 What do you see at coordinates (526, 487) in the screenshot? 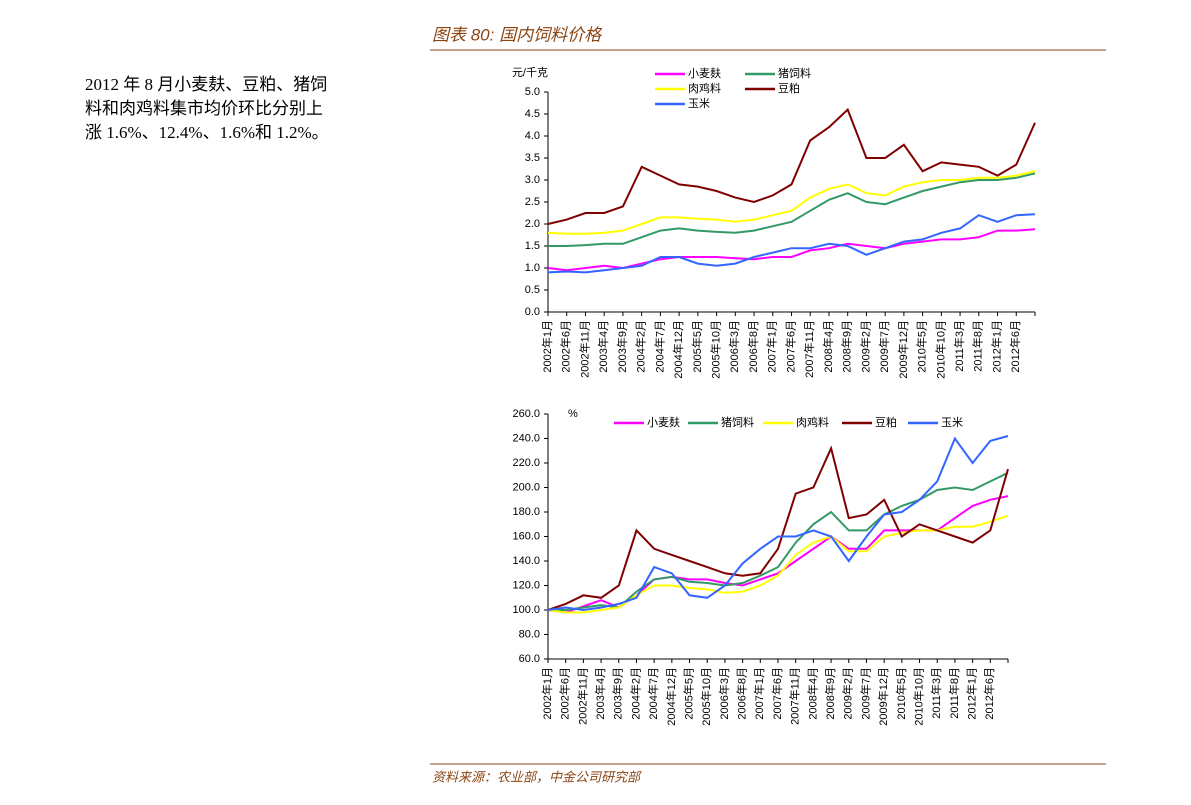
I see `y-tick-label: 200.0` at bounding box center [526, 487].